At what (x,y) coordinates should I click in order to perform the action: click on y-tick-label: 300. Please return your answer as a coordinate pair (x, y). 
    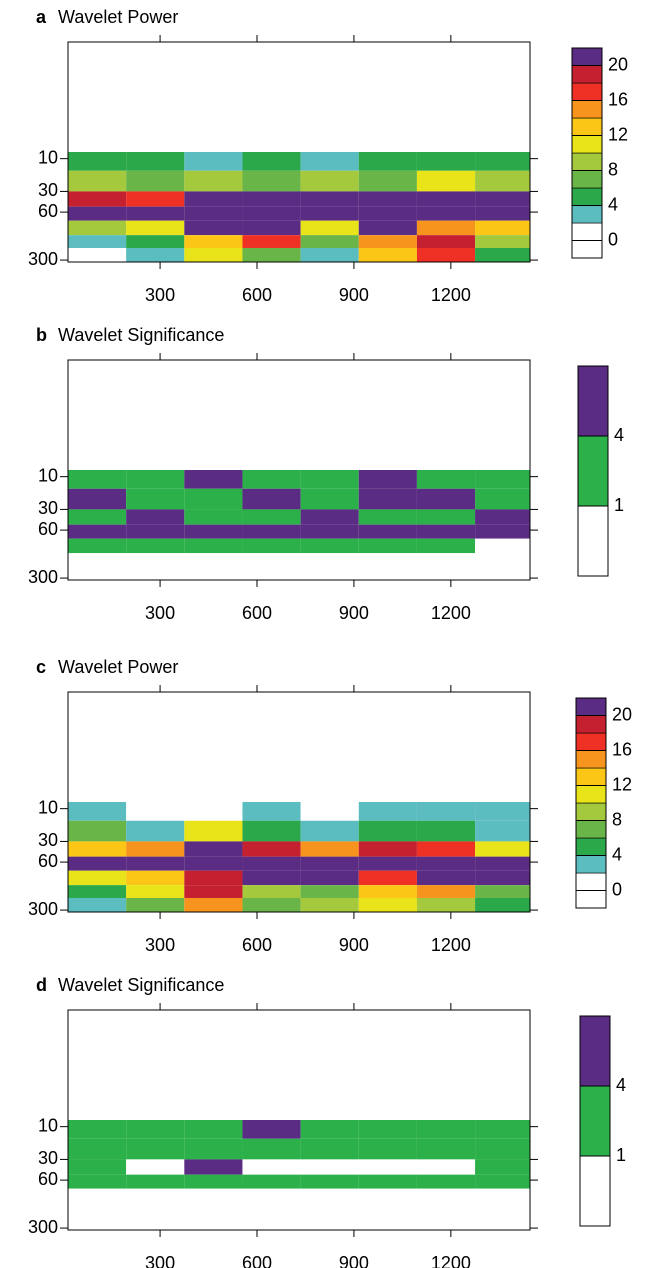
    Looking at the image, I should click on (43, 909).